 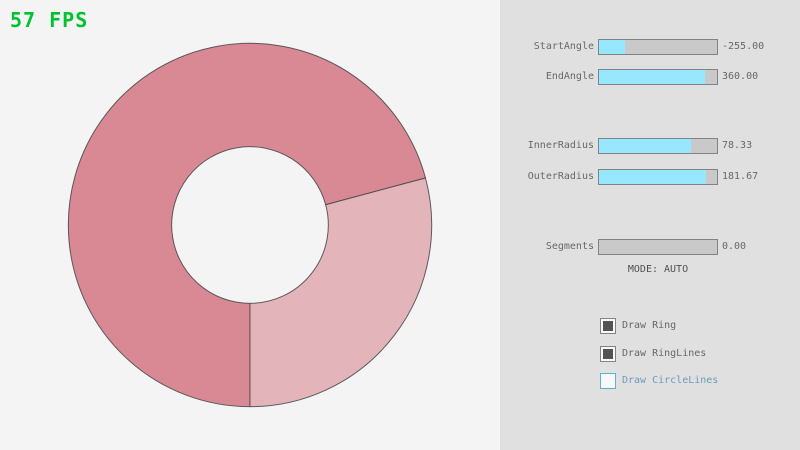 What do you see at coordinates (658, 269) in the screenshot?
I see `segments-mode-text: MODE: AUTO` at bounding box center [658, 269].